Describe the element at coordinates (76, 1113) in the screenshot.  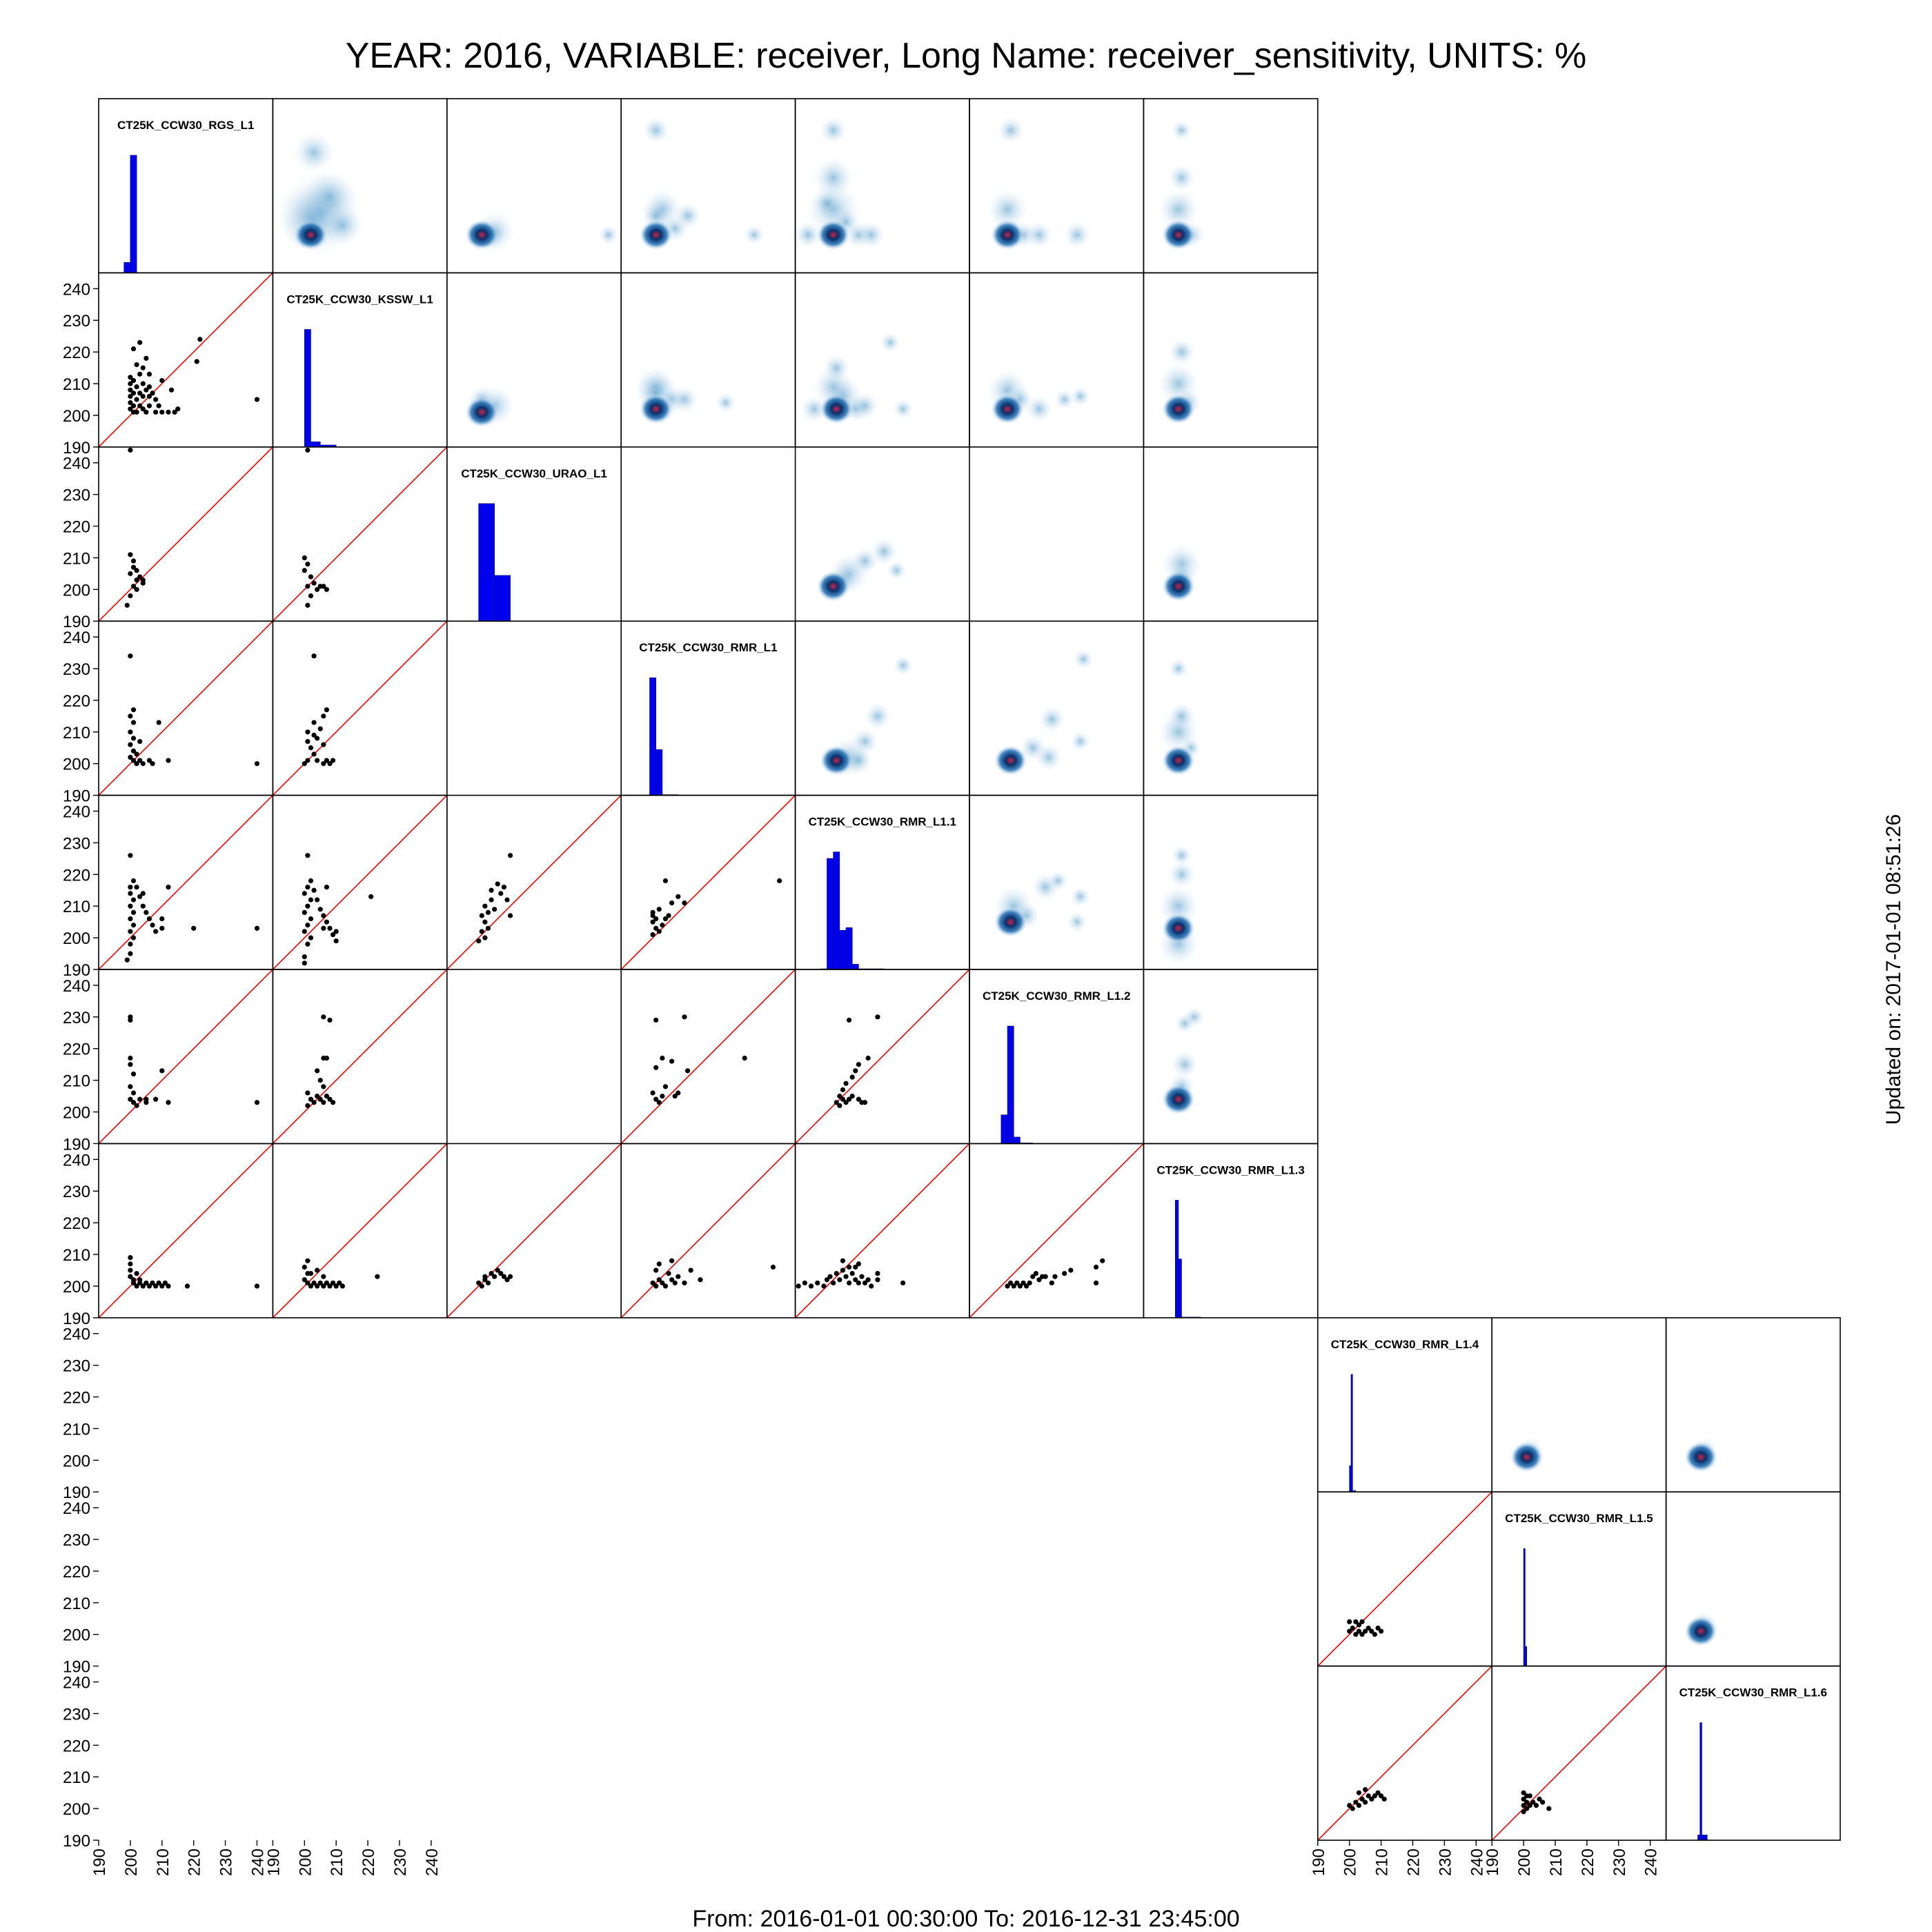
I see `y-tick-label-5-1: 200` at that location.